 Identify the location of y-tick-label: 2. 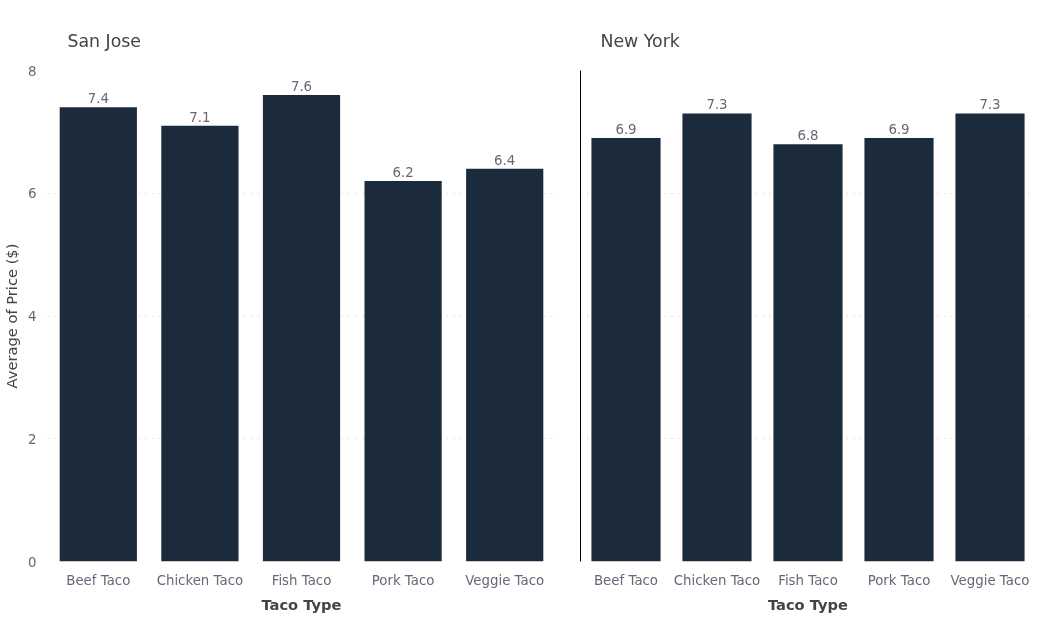
(32, 439).